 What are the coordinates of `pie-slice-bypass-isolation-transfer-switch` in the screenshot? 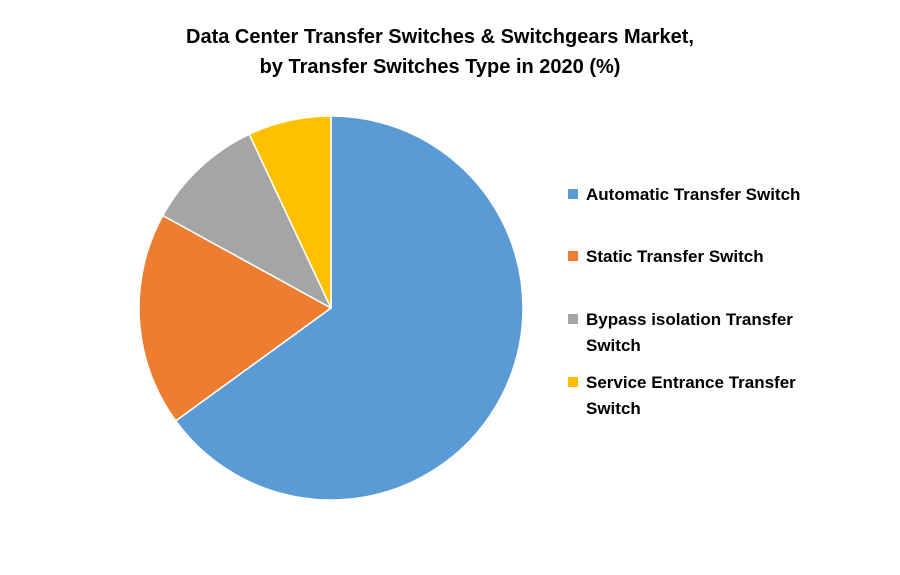 It's located at (247, 221).